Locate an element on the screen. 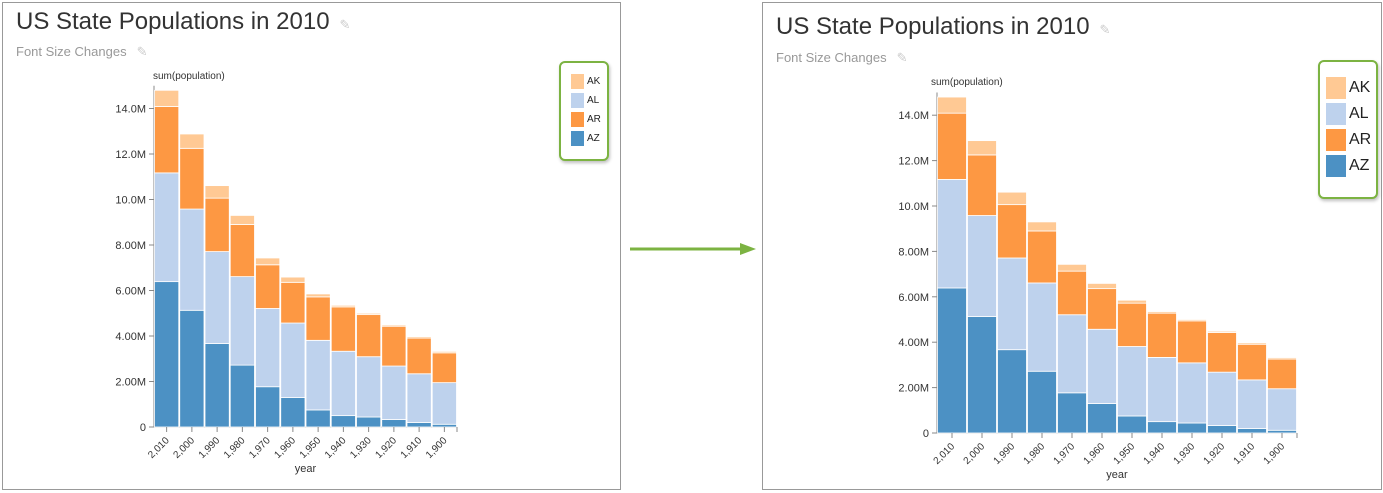 The width and height of the screenshot is (1383, 493). legend: AK AL AR AZ is located at coordinates (584, 111).